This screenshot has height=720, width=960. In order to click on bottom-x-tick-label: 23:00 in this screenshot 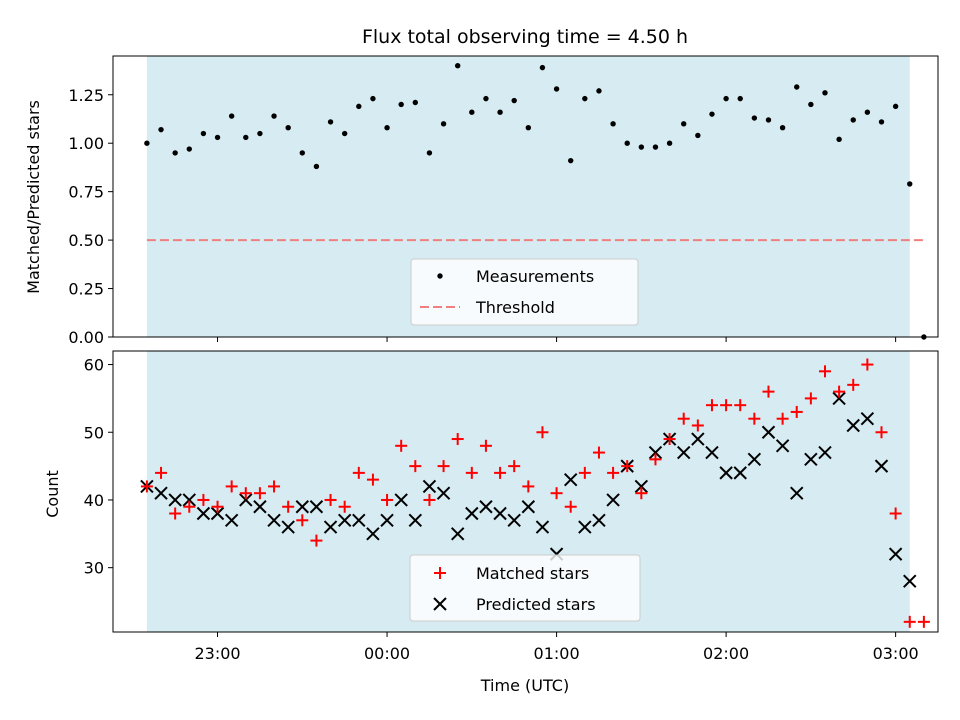, I will do `click(217, 653)`.